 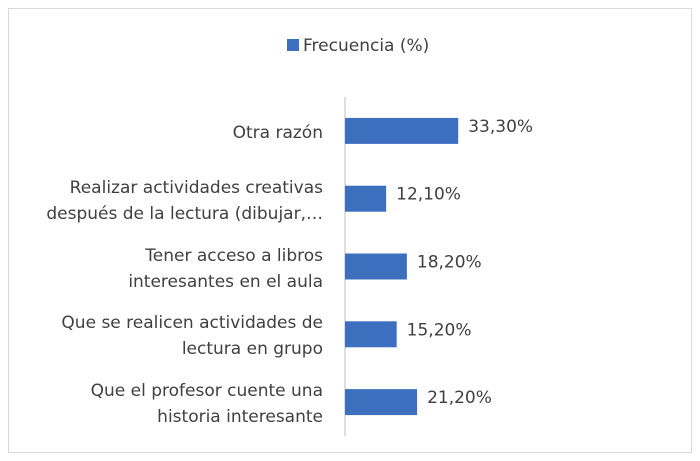 I want to click on category-label: Otra razón, so click(x=277, y=132).